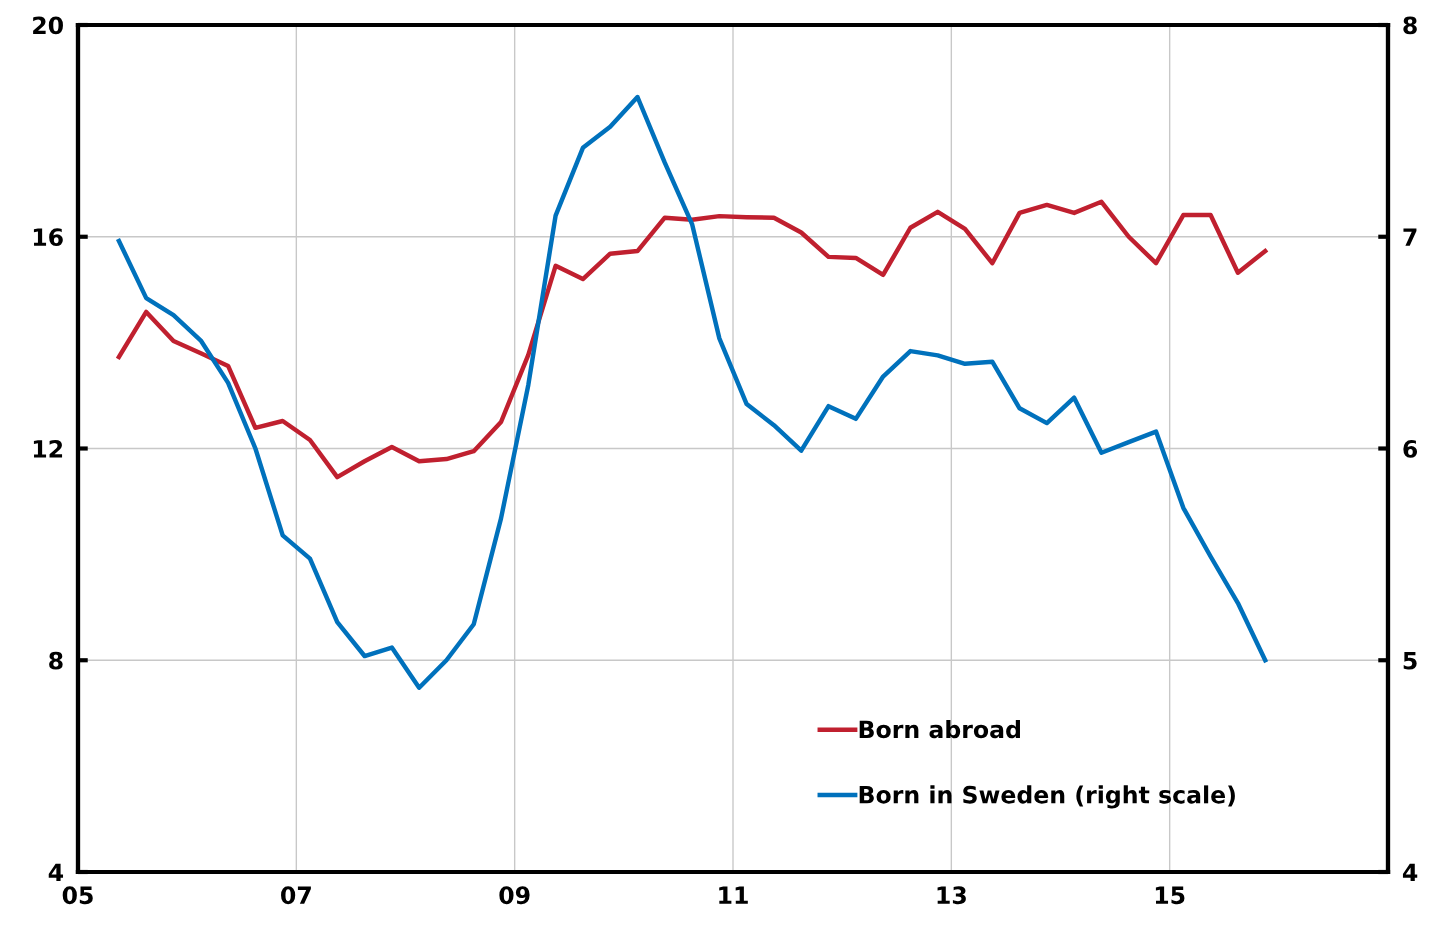 The height and width of the screenshot is (926, 1438). Describe the element at coordinates (1170, 895) in the screenshot. I see `x-tick-label: 15` at that location.